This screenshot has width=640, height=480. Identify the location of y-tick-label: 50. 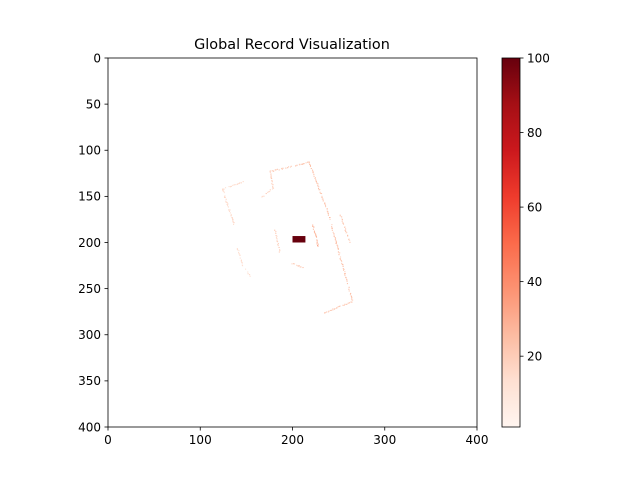
(93, 104).